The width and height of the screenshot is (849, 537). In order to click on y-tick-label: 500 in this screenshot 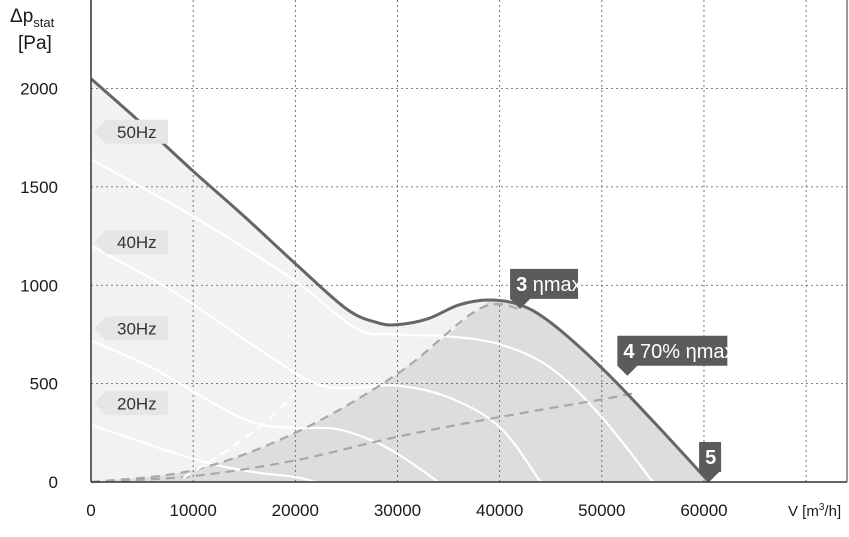, I will do `click(44, 384)`.